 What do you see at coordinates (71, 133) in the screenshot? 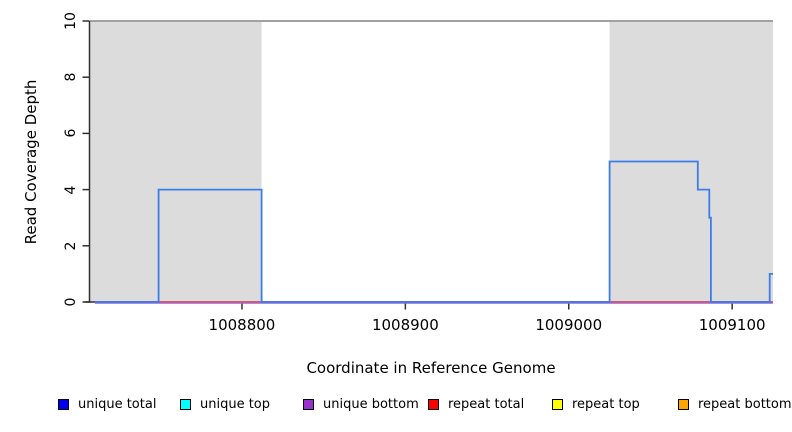
I see `y-tick-label: 6` at bounding box center [71, 133].